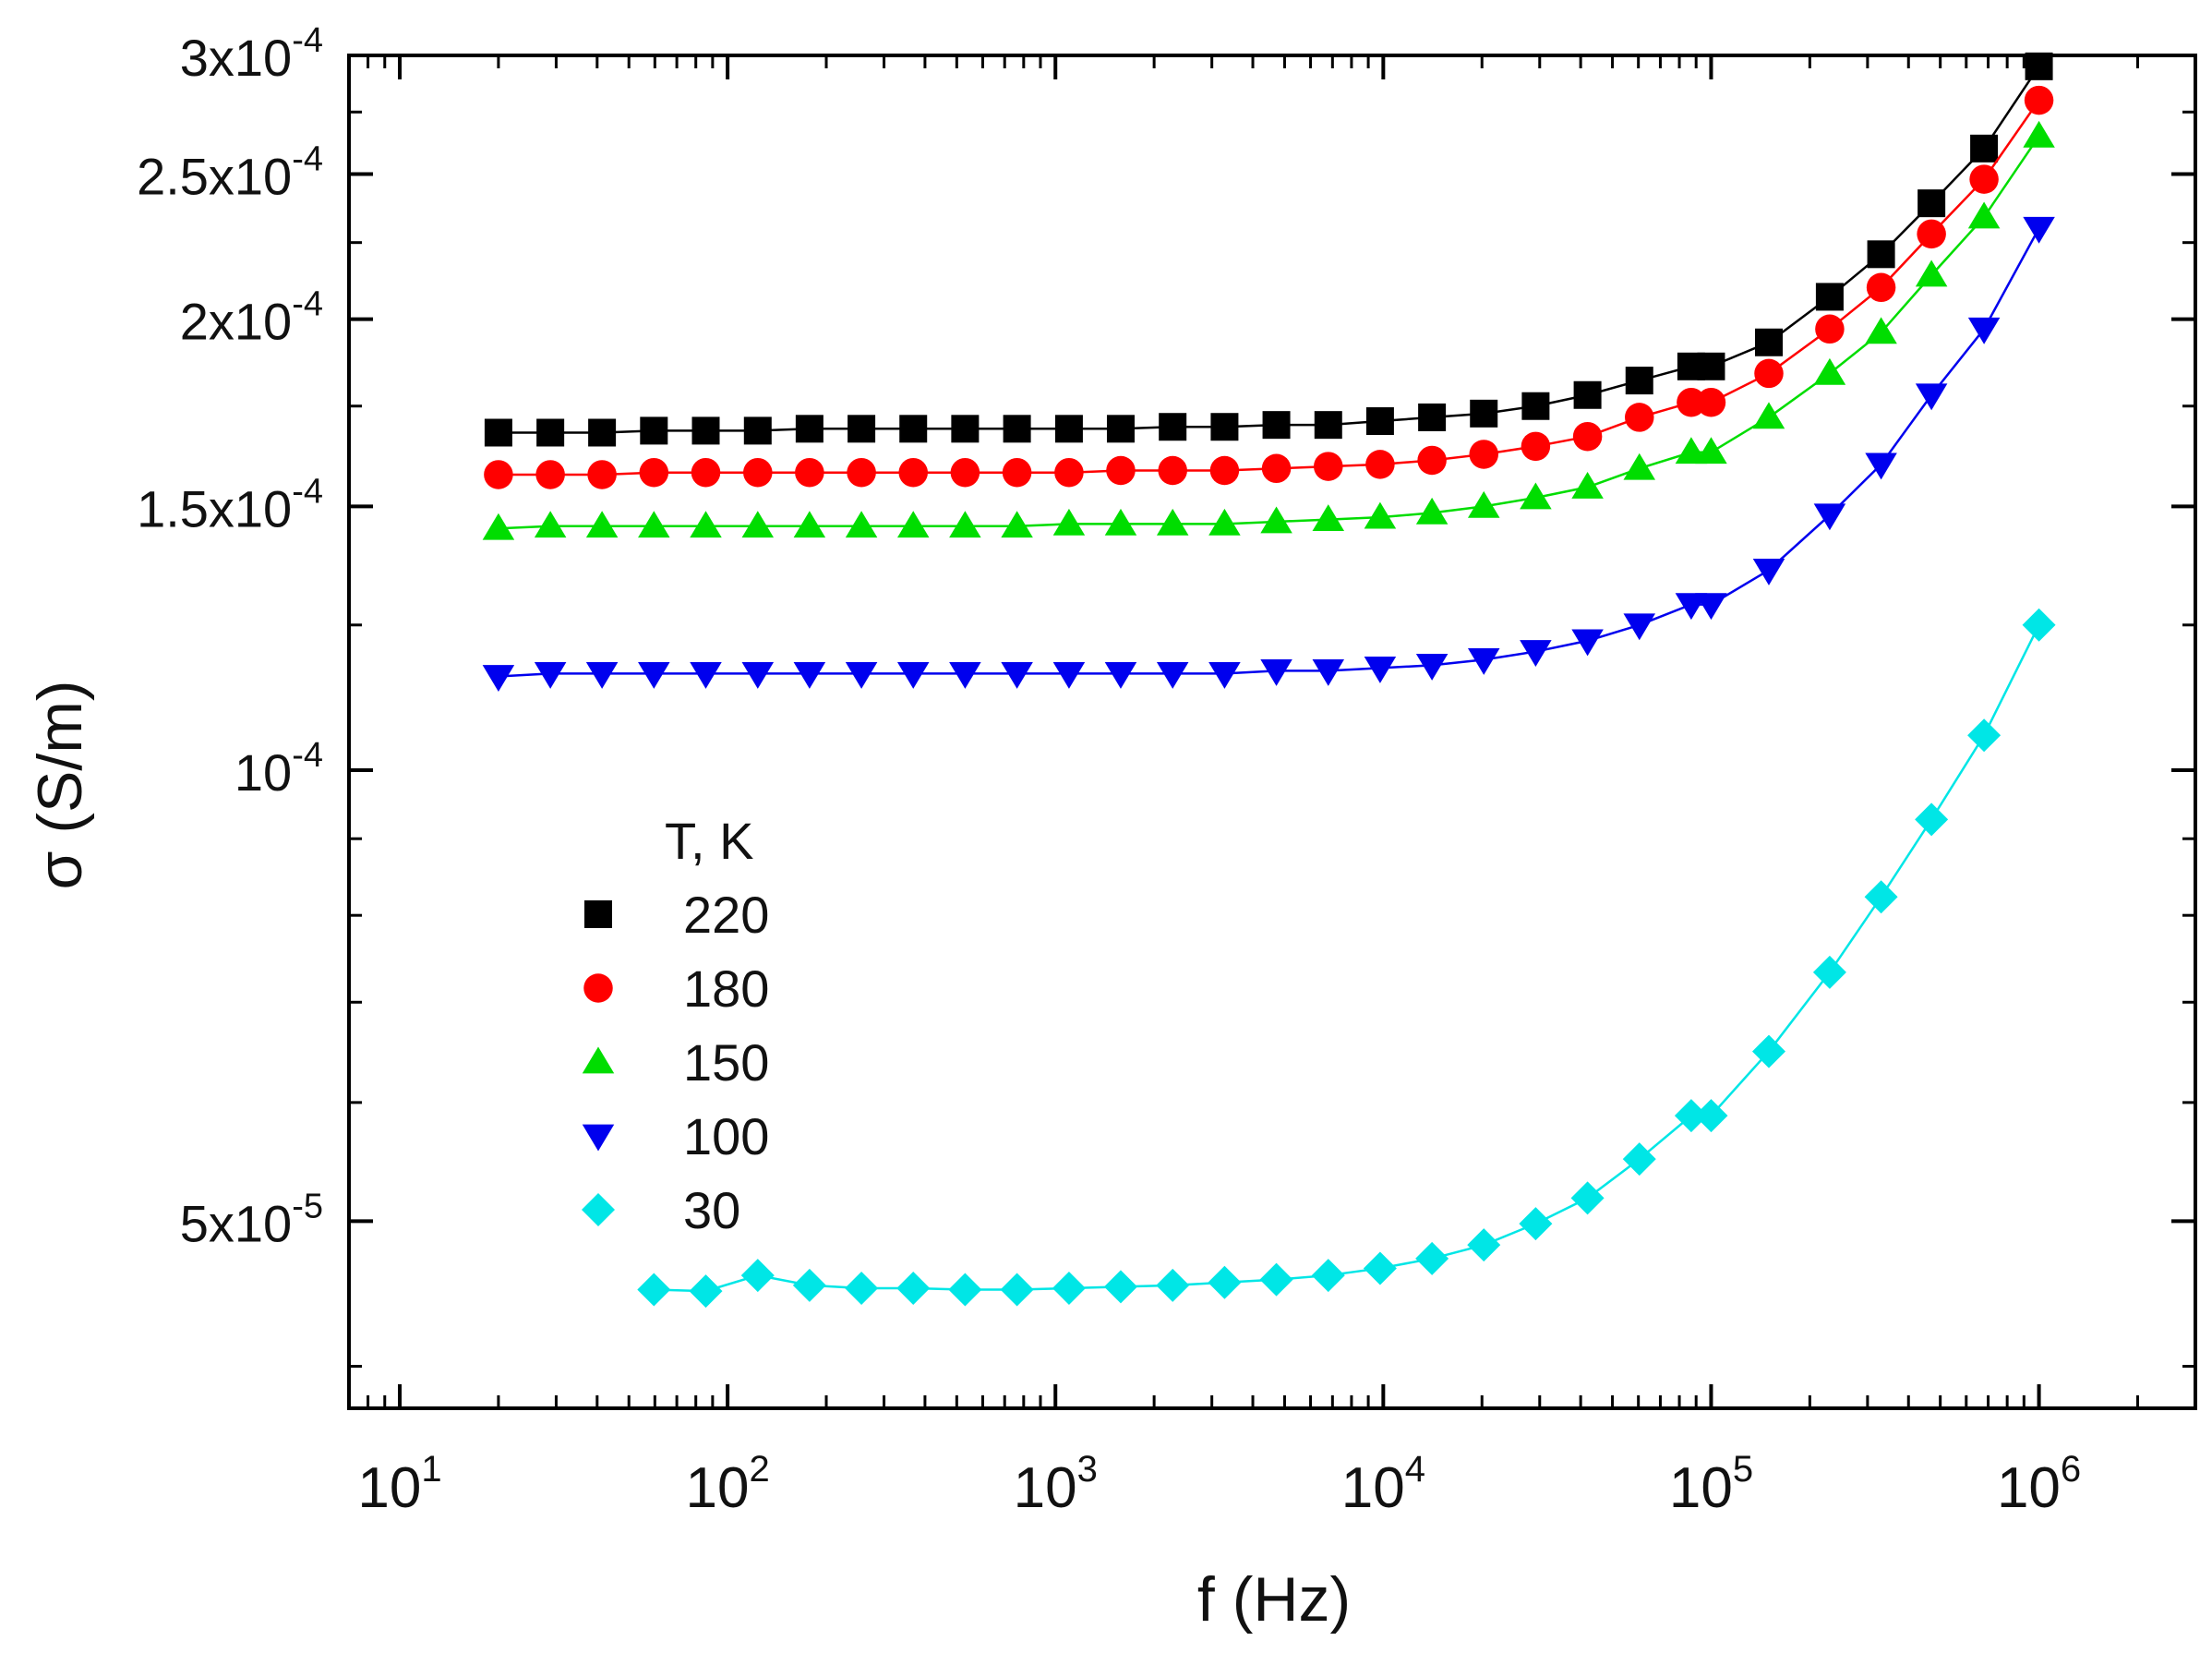  I want to click on x-tick-label: 10⁶, so click(2039, 1484).